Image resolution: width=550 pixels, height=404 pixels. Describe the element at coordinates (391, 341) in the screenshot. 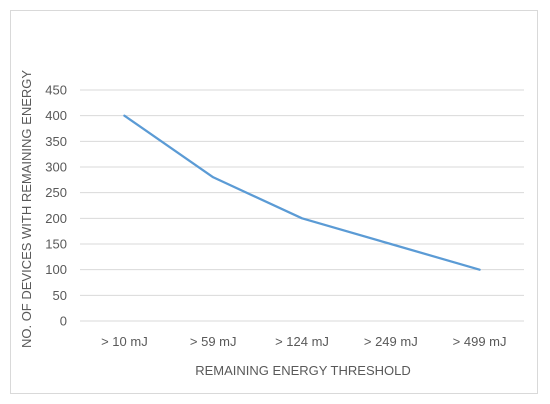

I see `x-tick-label: > 249 mJ` at that location.